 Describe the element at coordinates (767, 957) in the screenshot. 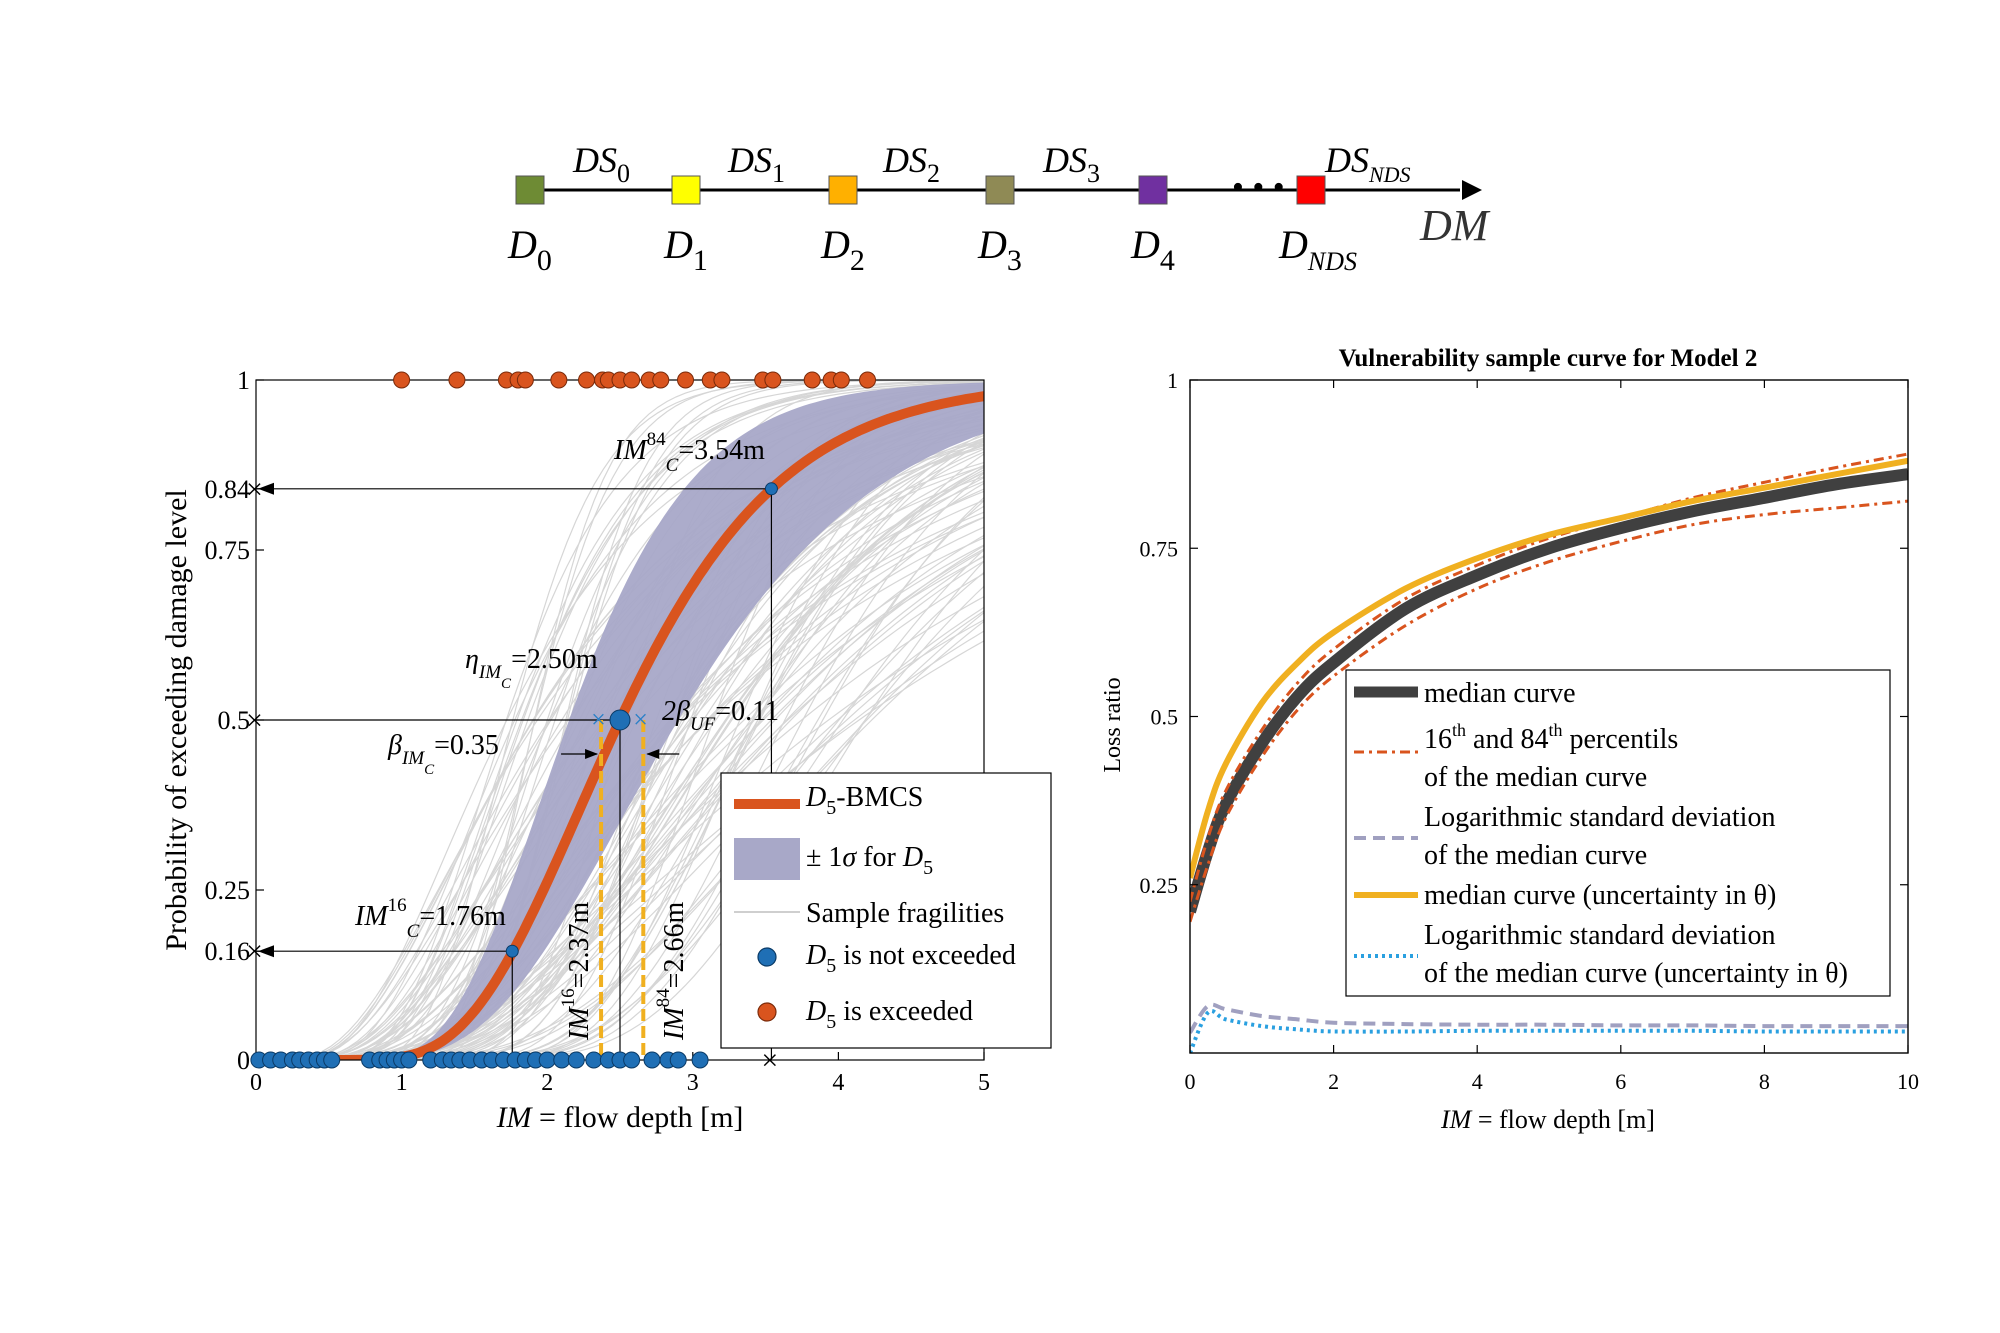

I see `legend-marker-not-exceeded` at that location.